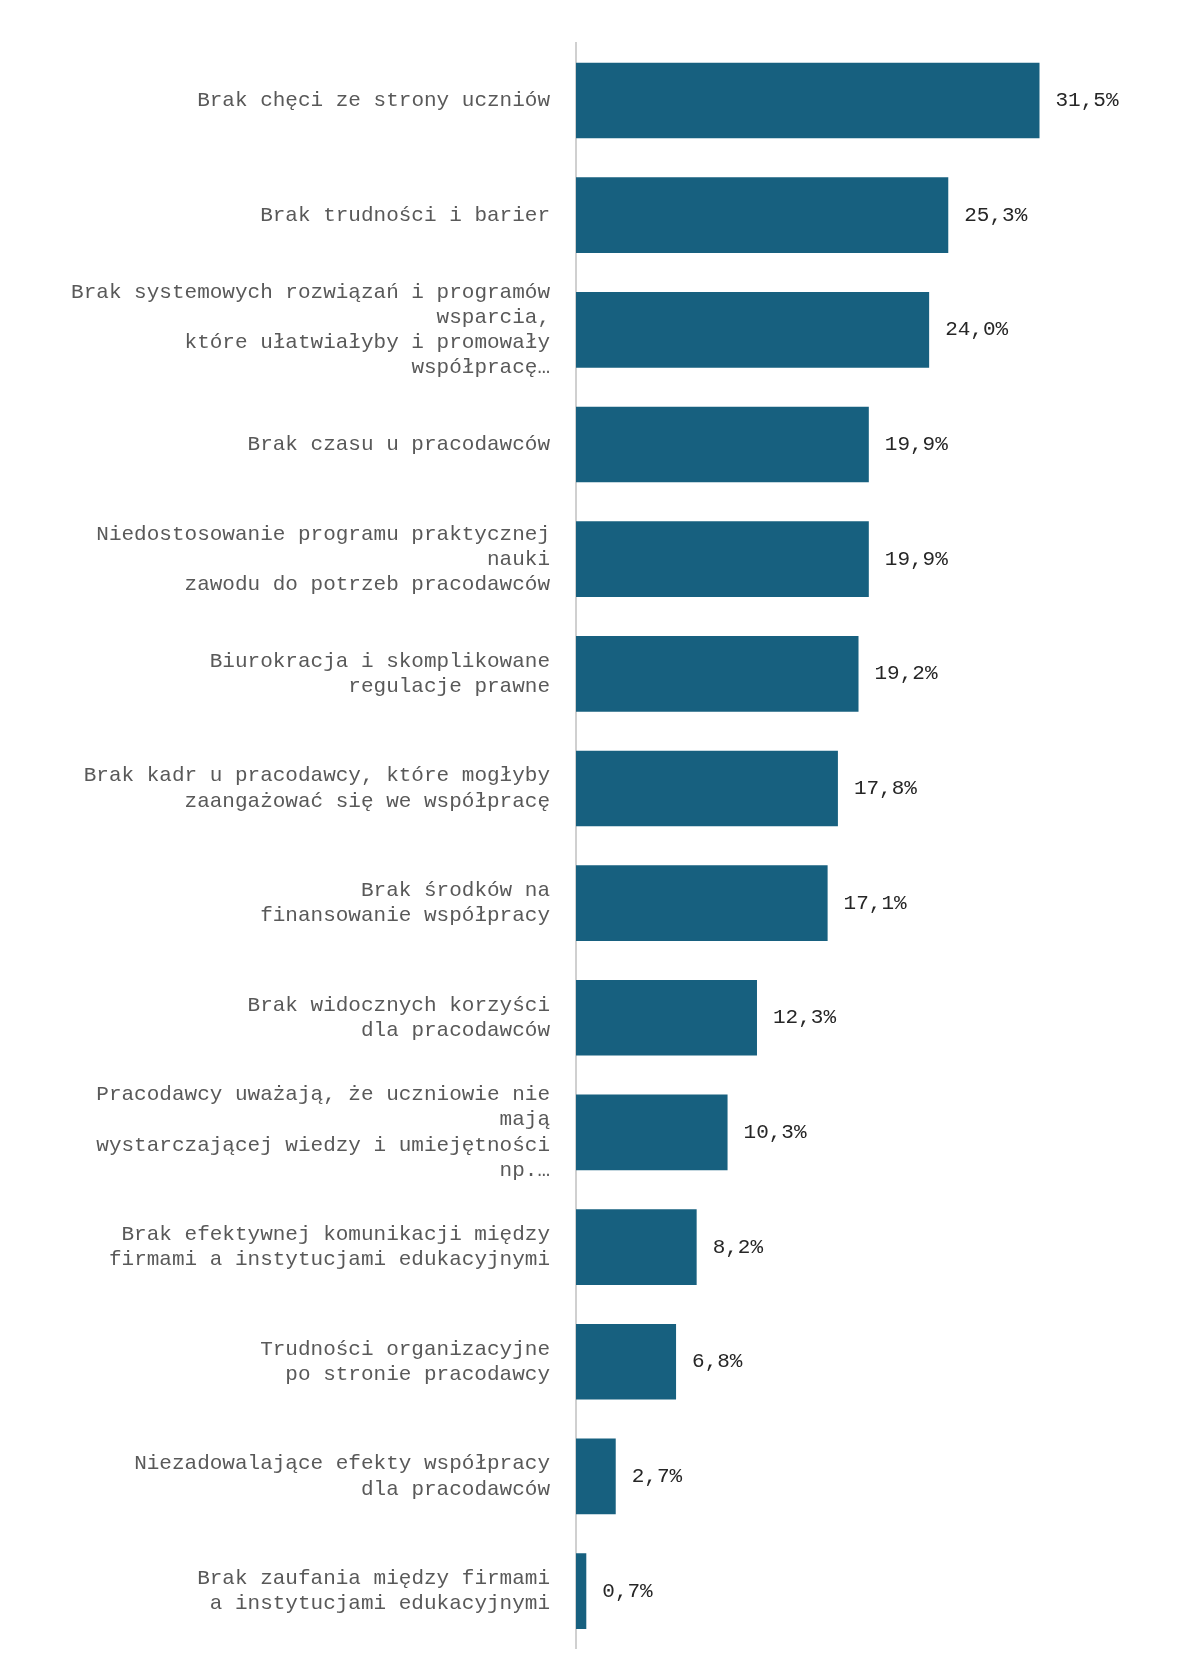 The width and height of the screenshot is (1181, 1679). What do you see at coordinates (316, 788) in the screenshot?
I see `y-tick-label: Brak kadr u pracodawcy, które mogłyby zaangażować się we współpracę` at bounding box center [316, 788].